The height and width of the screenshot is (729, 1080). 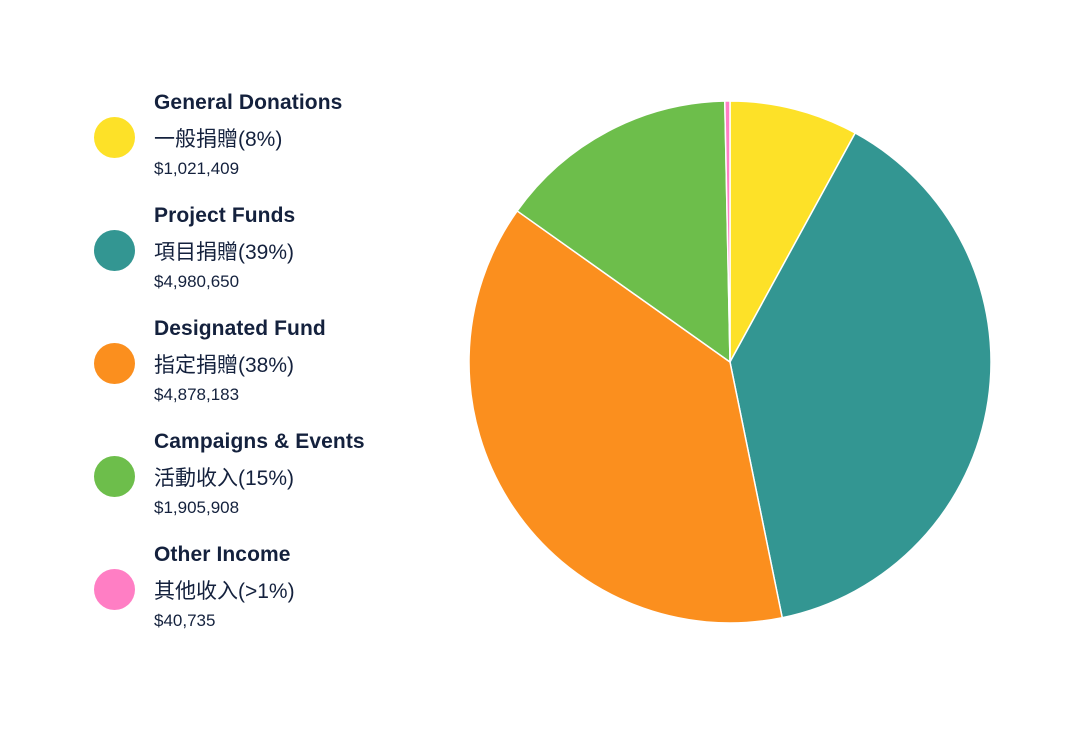 What do you see at coordinates (623, 231) in the screenshot?
I see `pie-slice-campaigns-events` at bounding box center [623, 231].